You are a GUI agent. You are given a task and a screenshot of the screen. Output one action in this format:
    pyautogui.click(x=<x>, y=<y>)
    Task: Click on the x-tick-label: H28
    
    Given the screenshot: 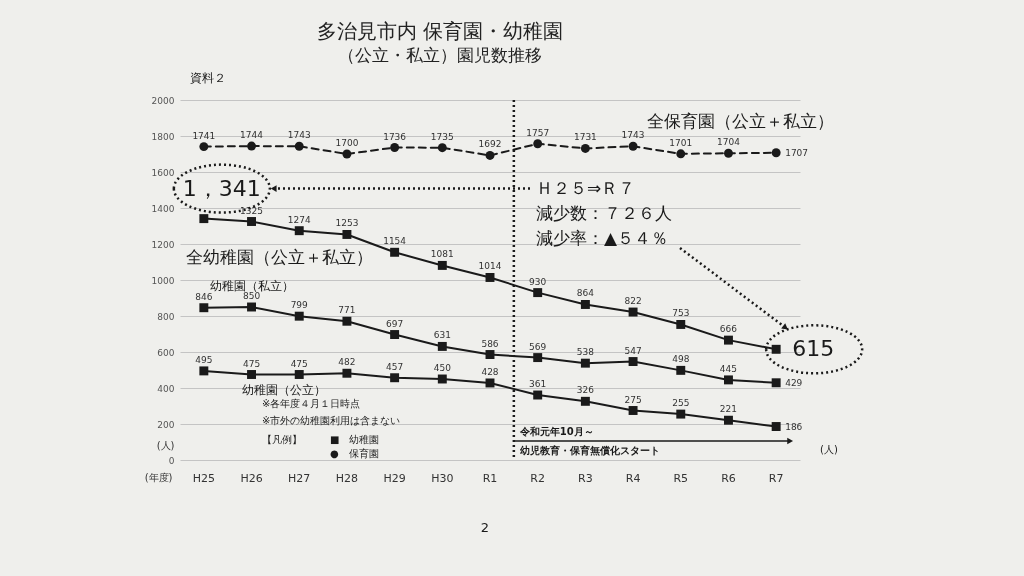 What is the action you would take?
    pyautogui.click(x=347, y=478)
    